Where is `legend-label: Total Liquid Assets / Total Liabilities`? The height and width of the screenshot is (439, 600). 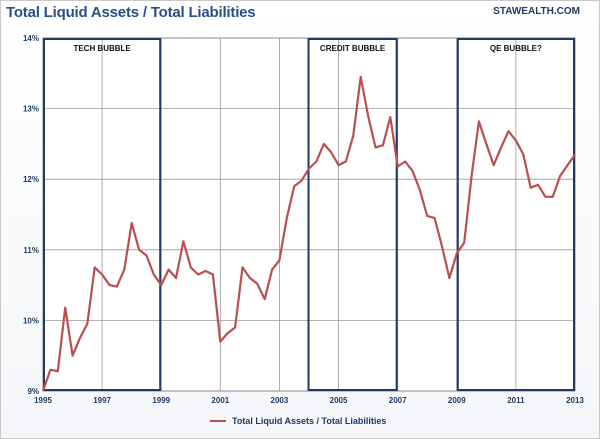
legend-label: Total Liquid Assets / Total Liabilities is located at coordinates (309, 421).